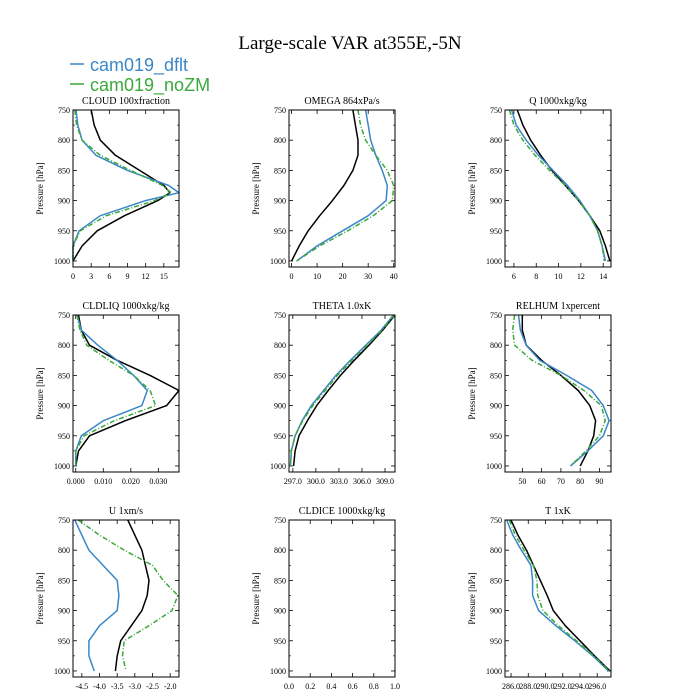 The height and width of the screenshot is (700, 700). I want to click on panel-title: CLDICE 1000xkg/kg, so click(342, 511).